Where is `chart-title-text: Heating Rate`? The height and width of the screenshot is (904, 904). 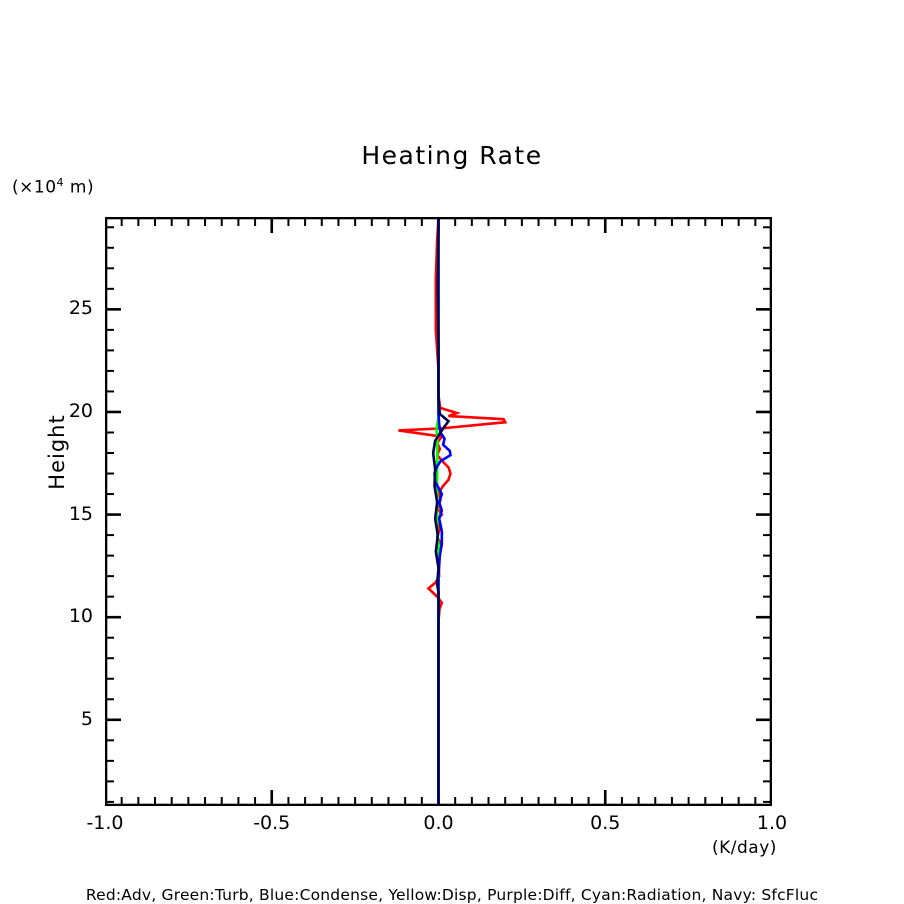
chart-title-text: Heating Rate is located at coordinates (452, 155).